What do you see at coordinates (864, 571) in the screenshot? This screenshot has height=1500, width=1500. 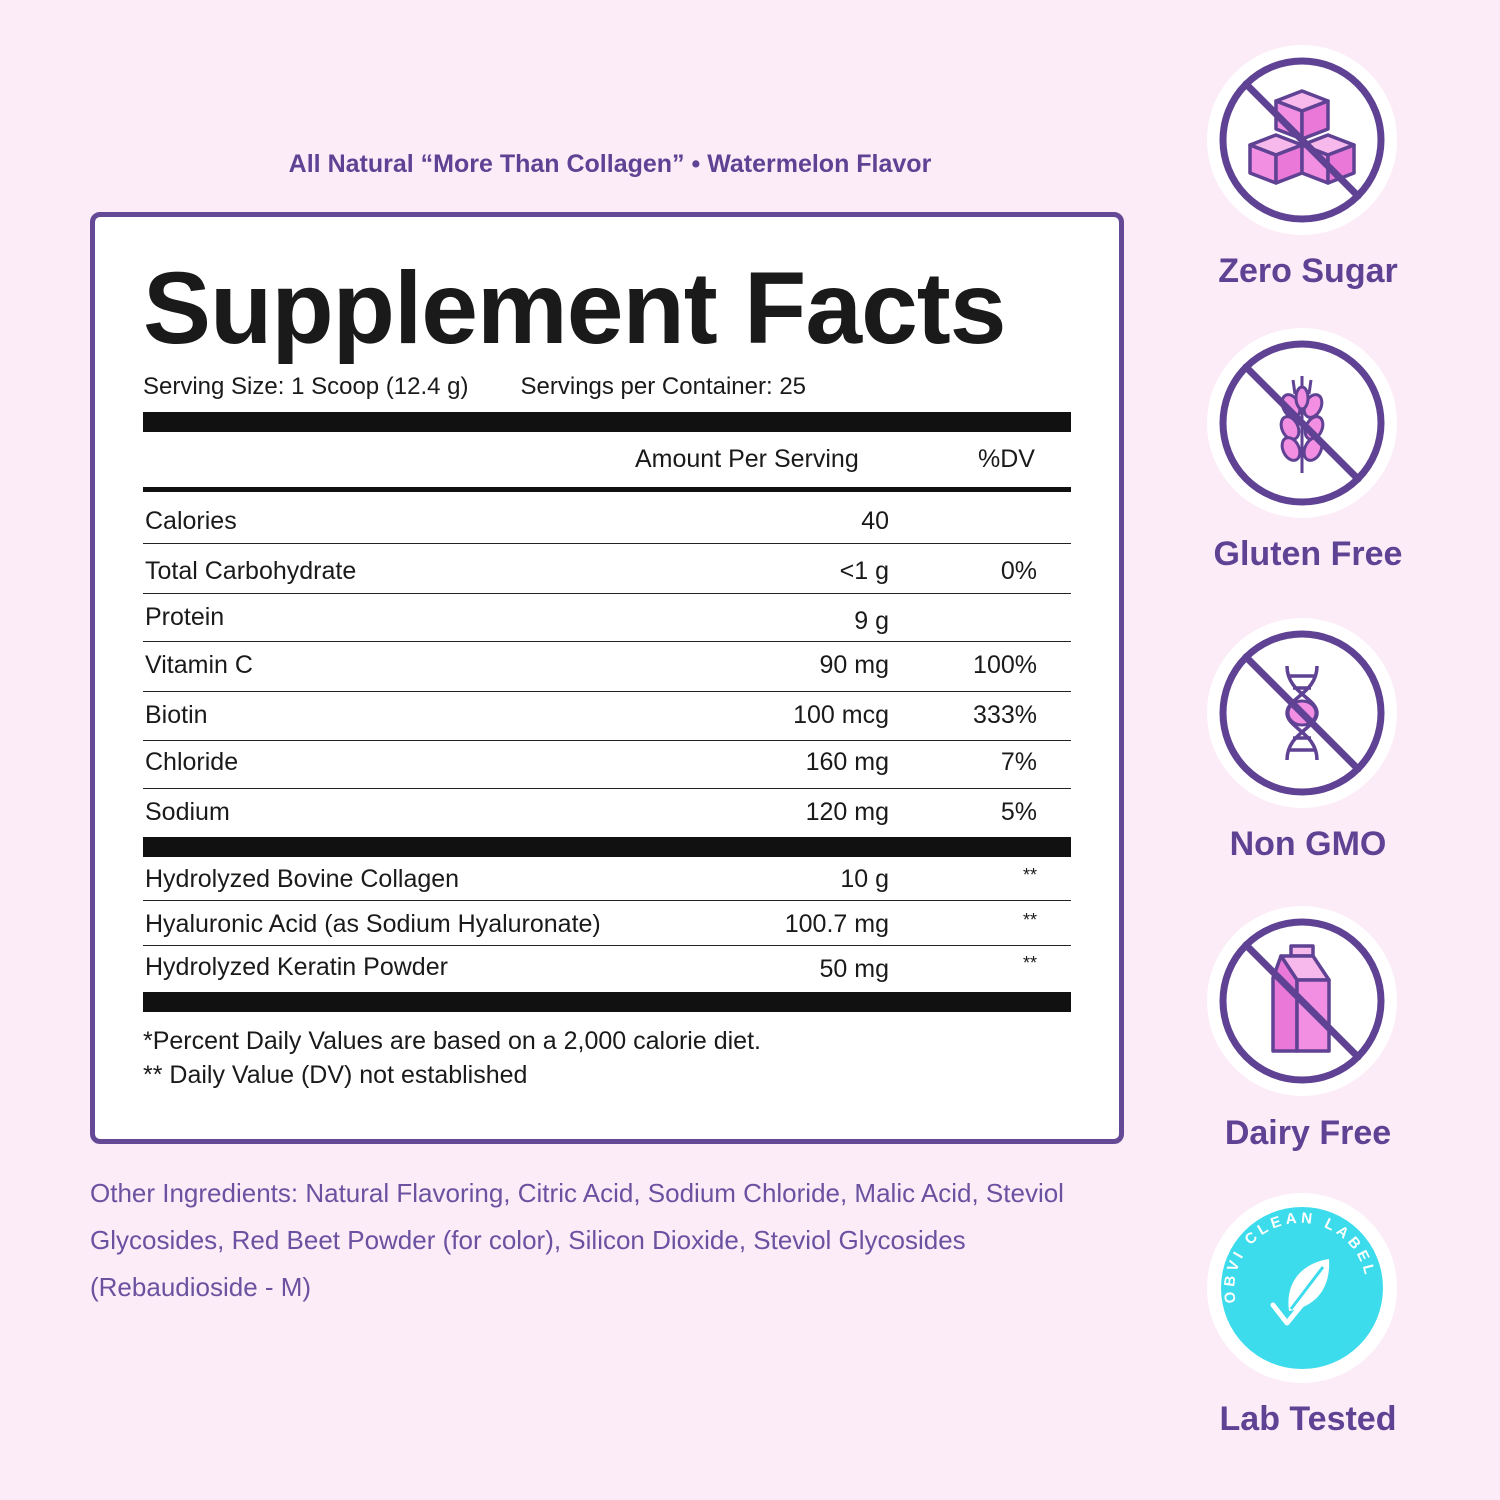 I see `nutrient-amount: <1 g` at bounding box center [864, 571].